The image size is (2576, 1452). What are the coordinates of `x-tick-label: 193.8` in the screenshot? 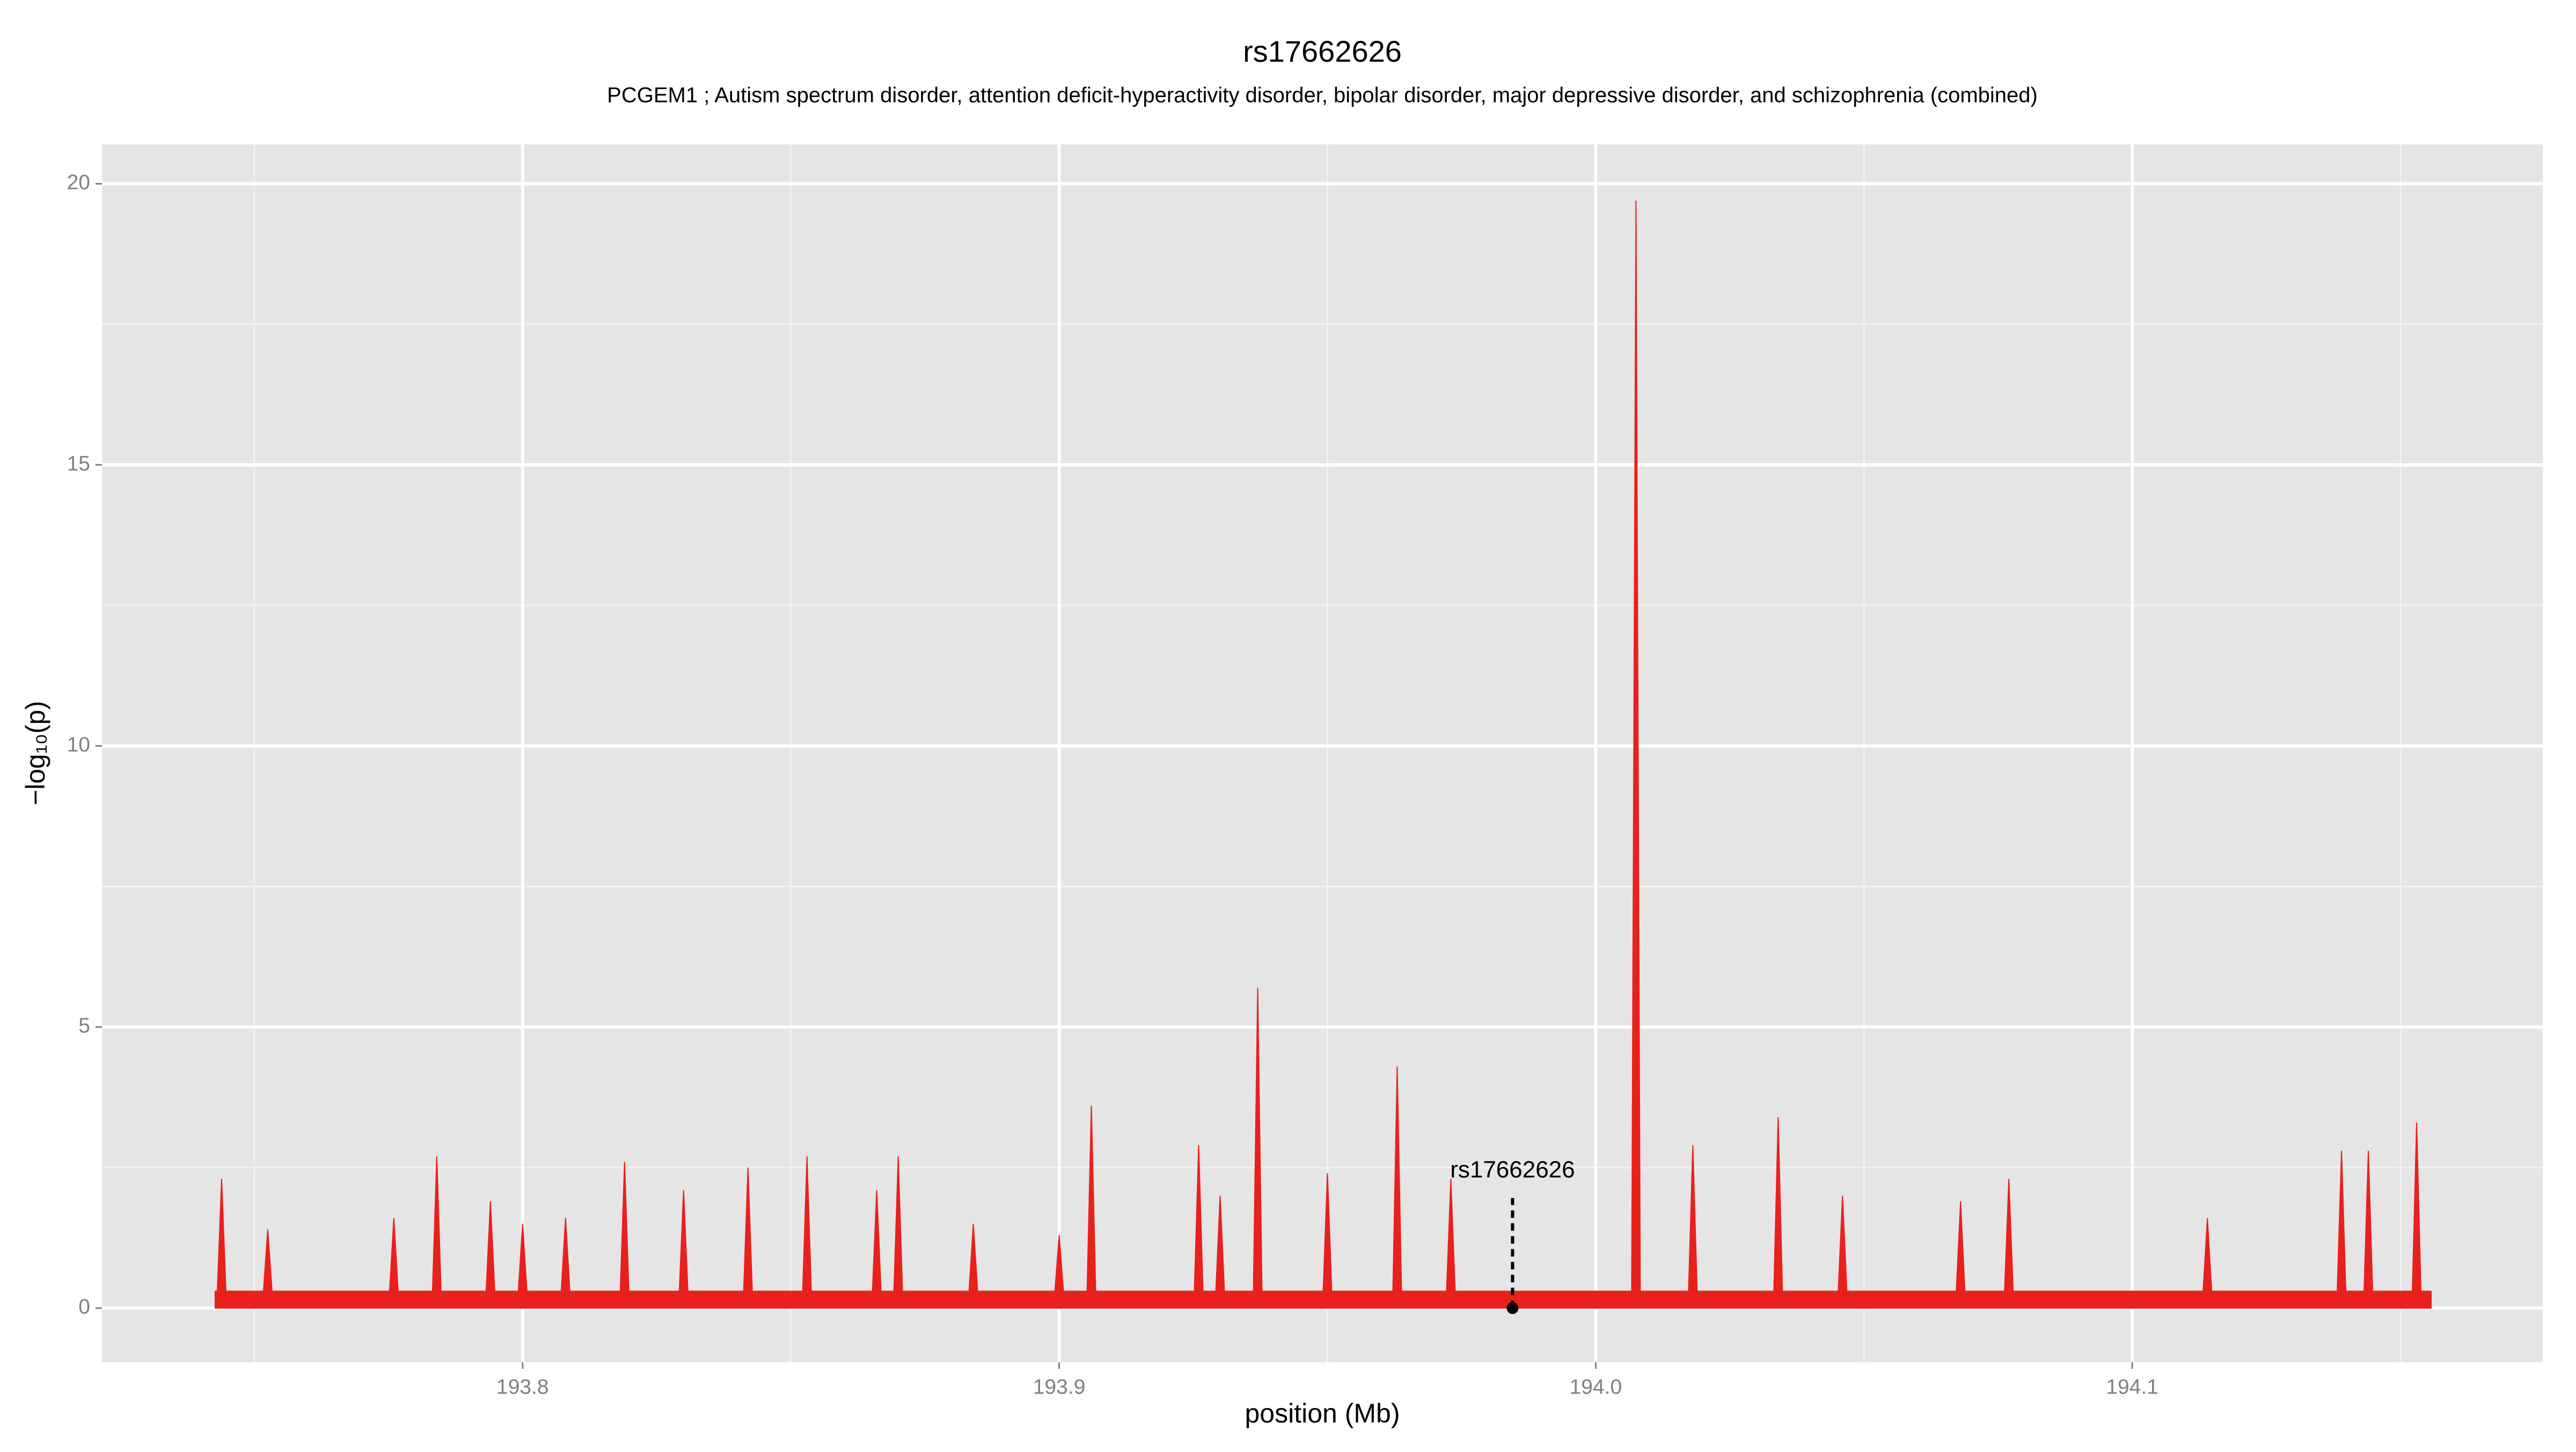 It's located at (522, 1386).